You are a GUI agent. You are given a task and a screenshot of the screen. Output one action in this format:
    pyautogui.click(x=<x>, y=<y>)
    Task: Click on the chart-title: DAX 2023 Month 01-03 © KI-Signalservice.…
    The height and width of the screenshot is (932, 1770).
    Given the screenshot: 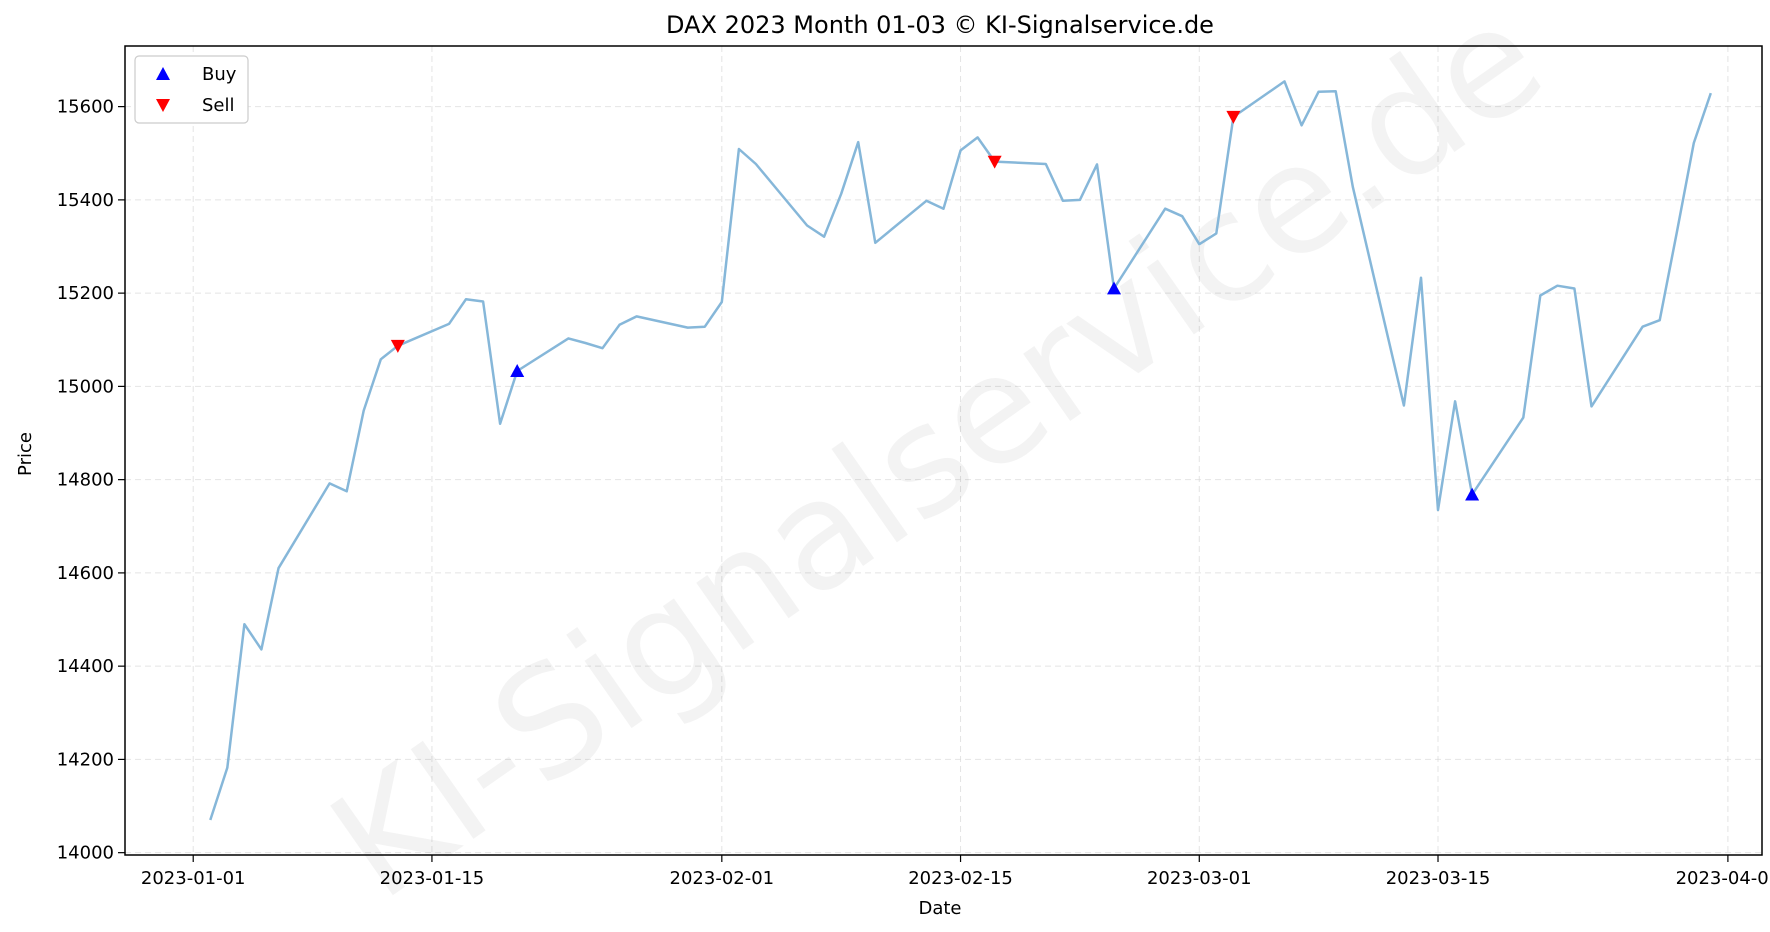 What is the action you would take?
    pyautogui.click(x=940, y=25)
    